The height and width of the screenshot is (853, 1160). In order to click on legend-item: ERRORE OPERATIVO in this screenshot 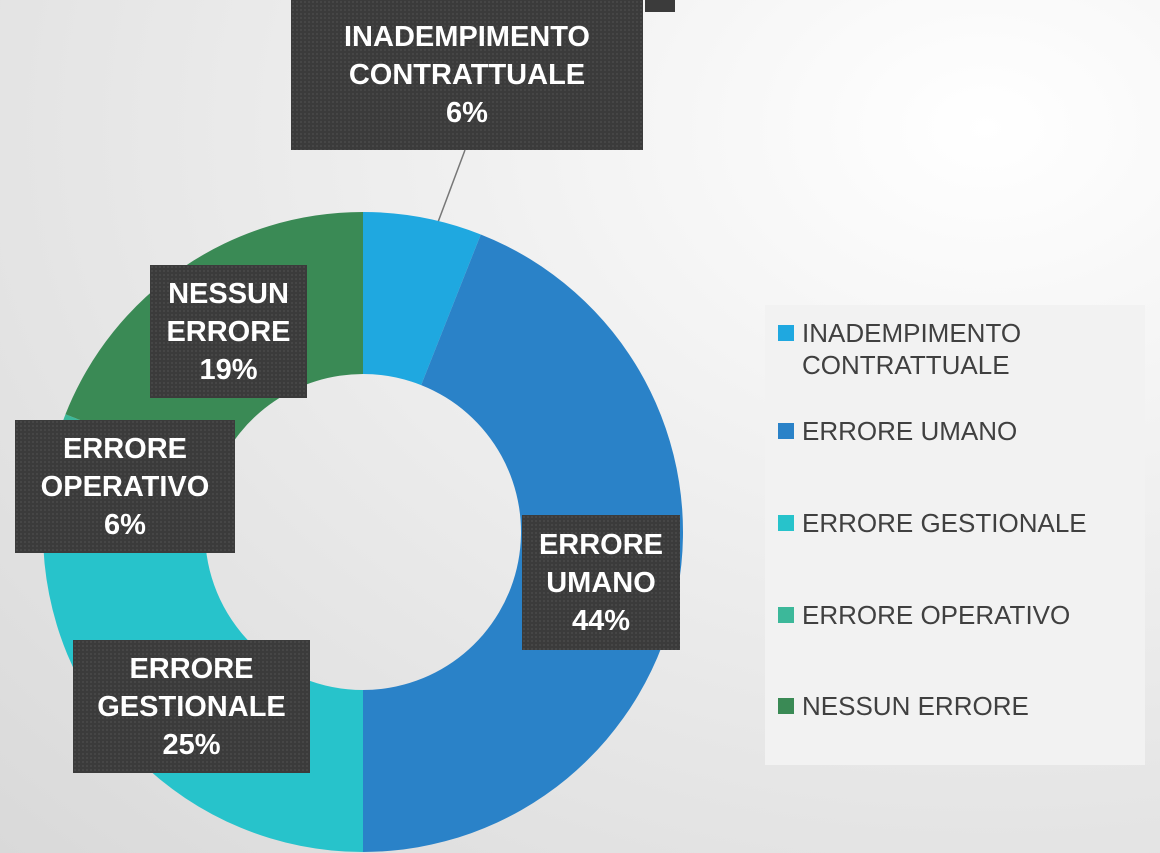, I will do `click(940, 615)`.